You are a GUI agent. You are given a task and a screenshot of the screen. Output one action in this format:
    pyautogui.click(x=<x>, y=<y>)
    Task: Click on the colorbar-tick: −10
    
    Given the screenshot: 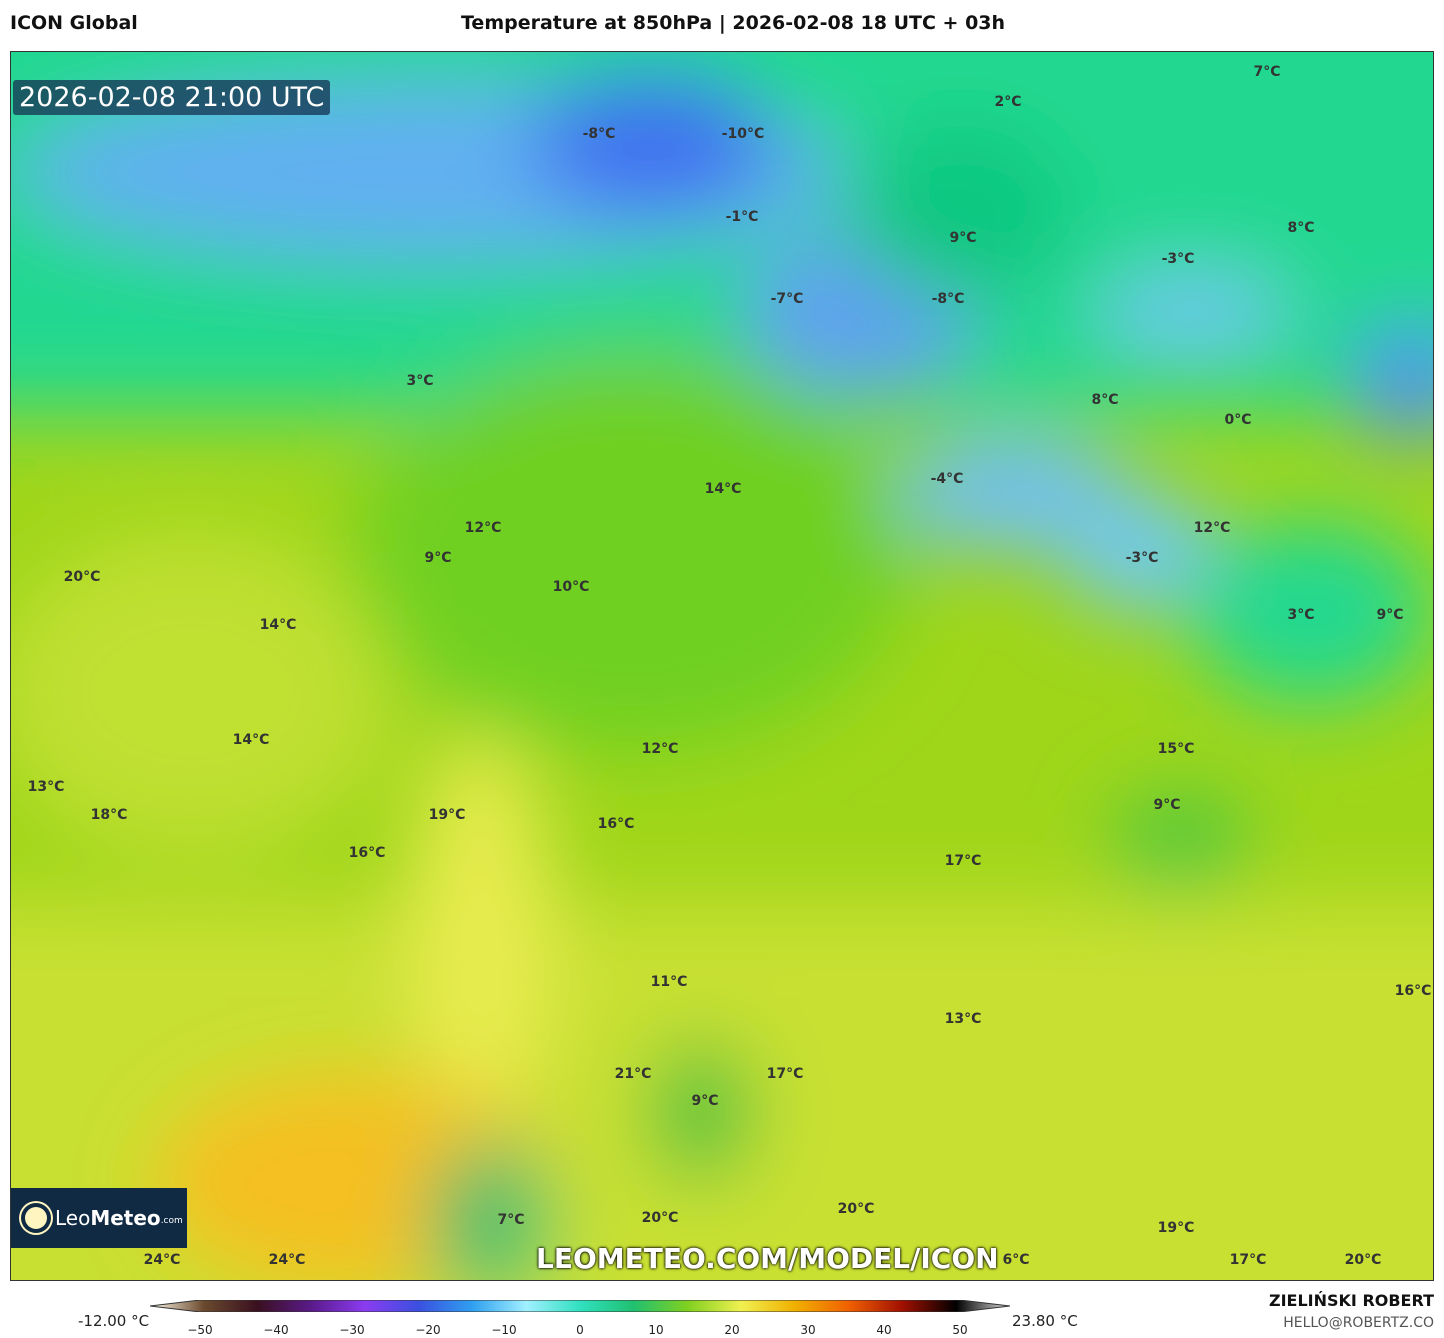 What is the action you would take?
    pyautogui.click(x=504, y=1330)
    